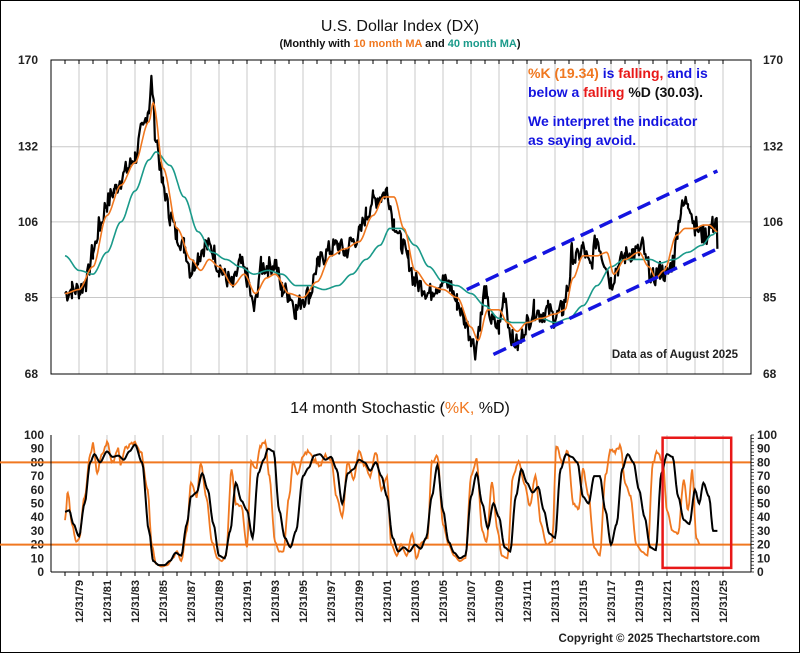  Describe the element at coordinates (500, 601) in the screenshot. I see `stochastic-x-tick-label: 12/31/09` at that location.